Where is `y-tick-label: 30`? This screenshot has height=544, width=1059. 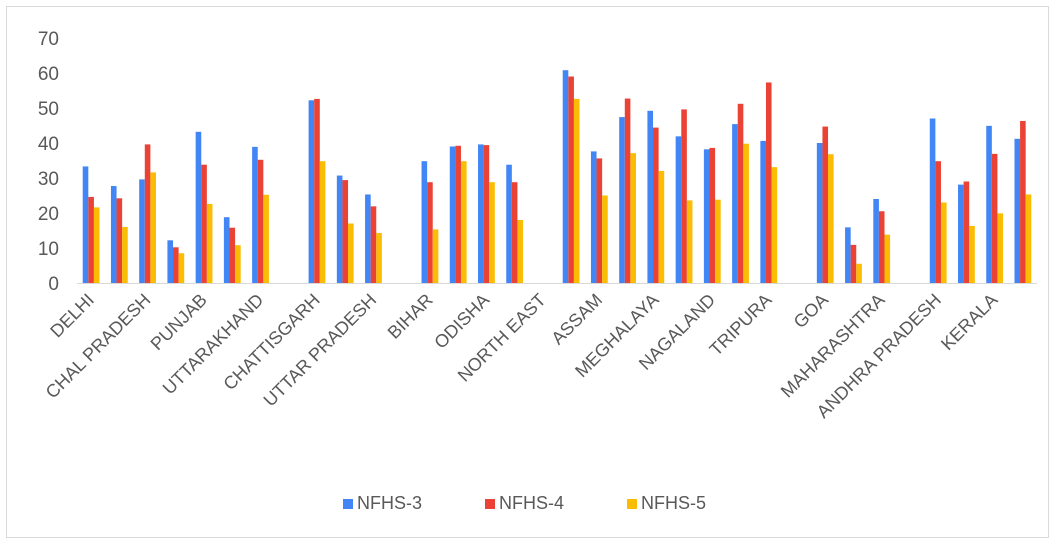
y-tick-label: 30 is located at coordinates (48, 179).